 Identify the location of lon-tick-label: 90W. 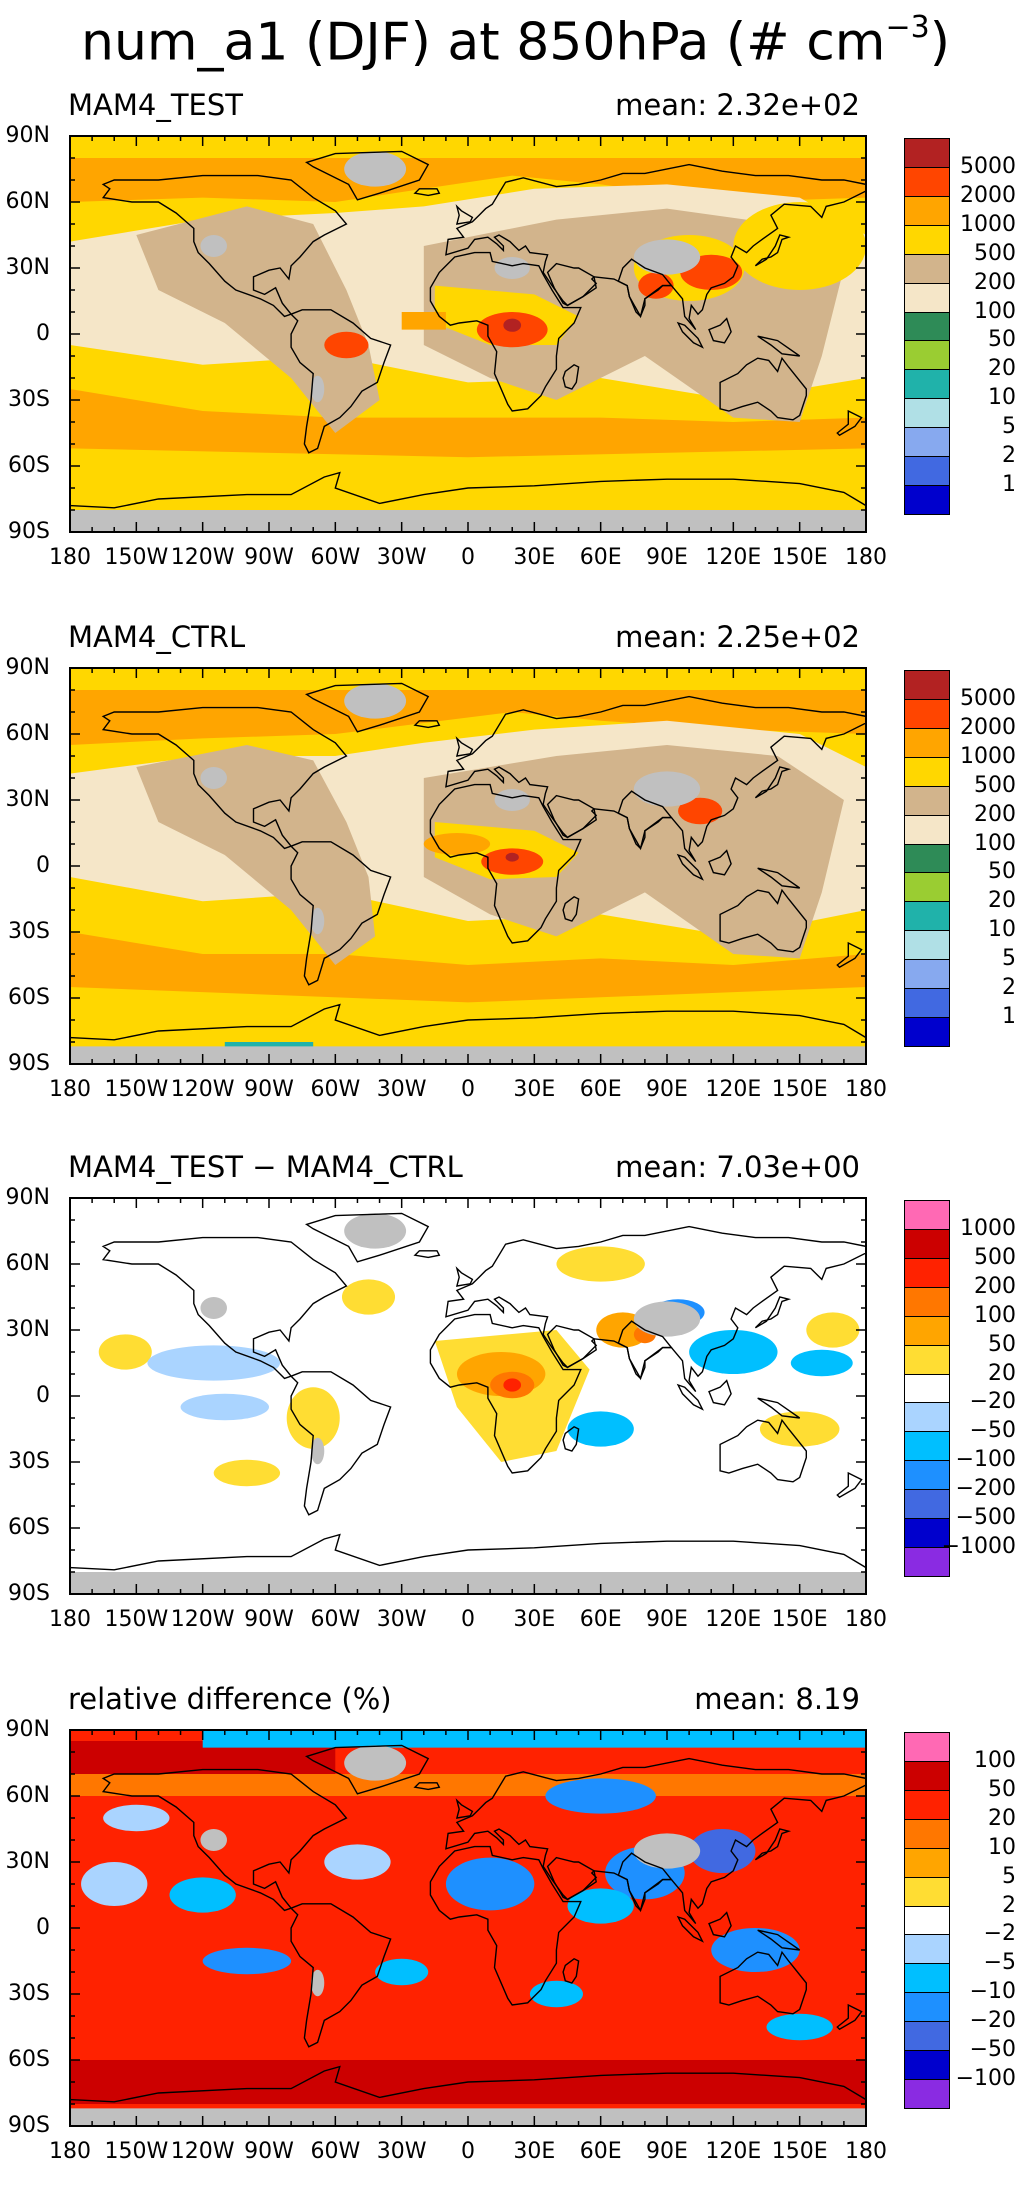
(269, 1089).